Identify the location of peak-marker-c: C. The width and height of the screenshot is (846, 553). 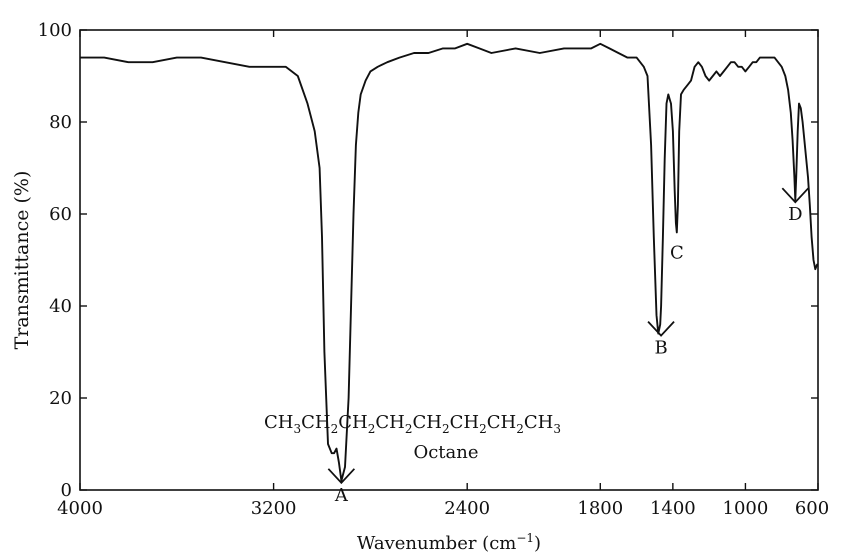
(677, 252).